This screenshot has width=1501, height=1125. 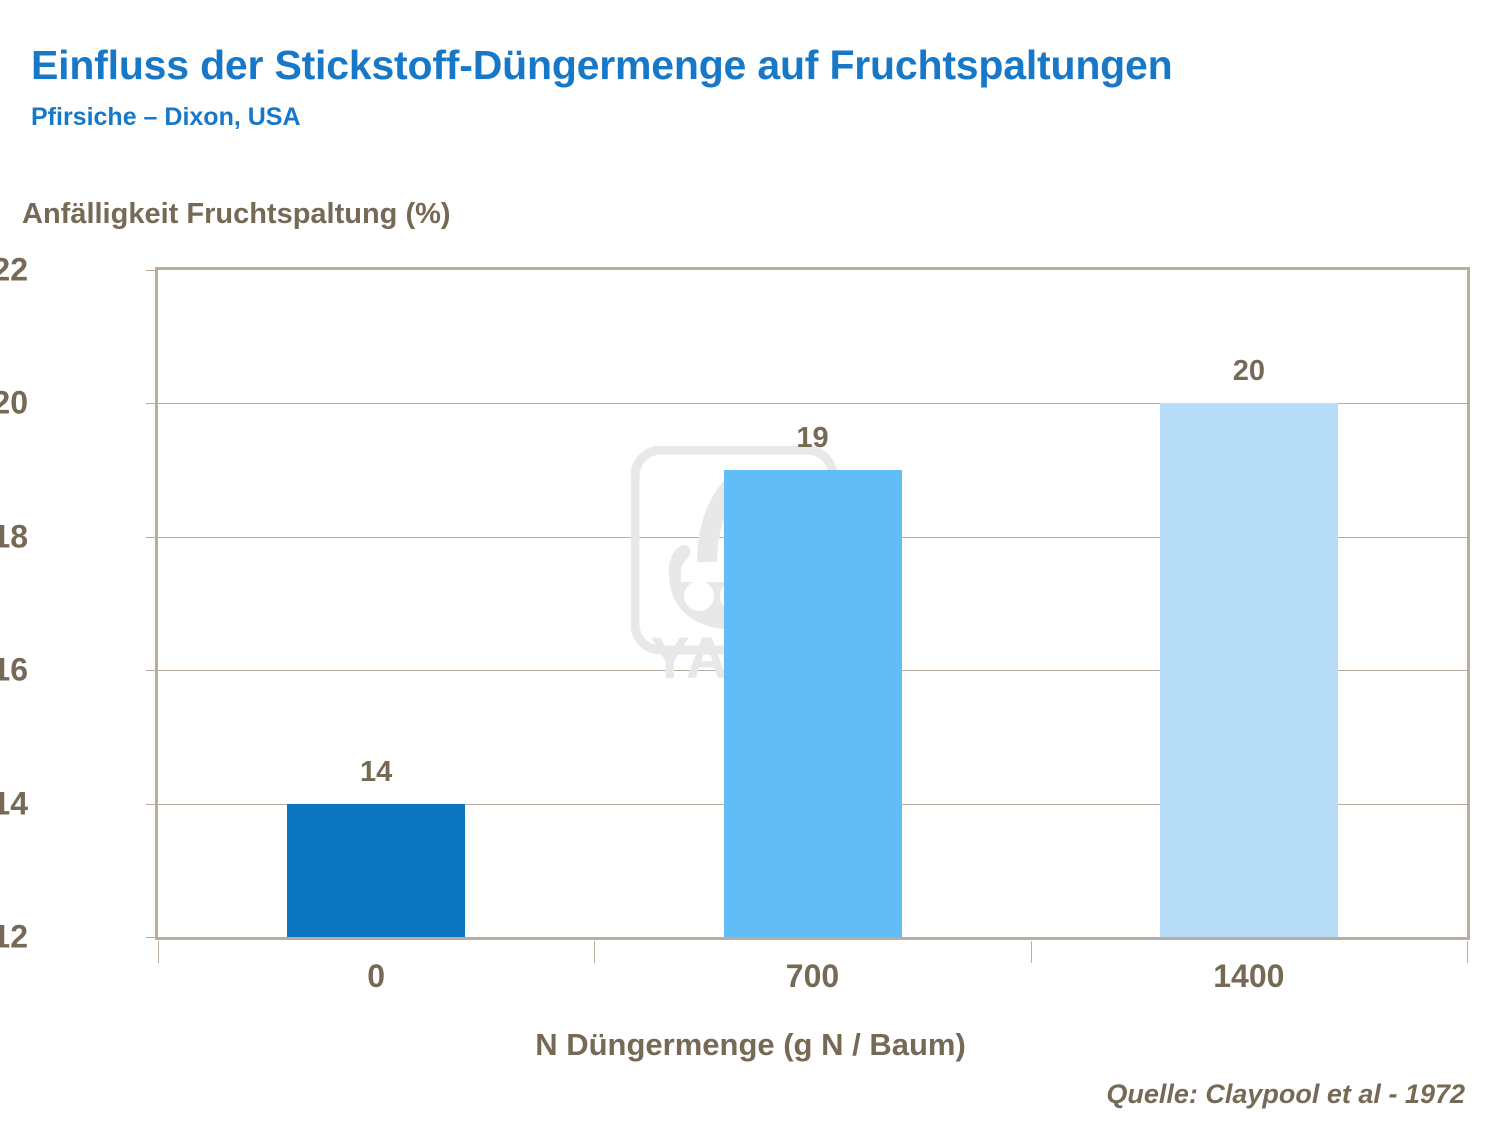 What do you see at coordinates (236, 214) in the screenshot?
I see `y-axis-title: Anfälligkeit Fruchtspaltung (%)` at bounding box center [236, 214].